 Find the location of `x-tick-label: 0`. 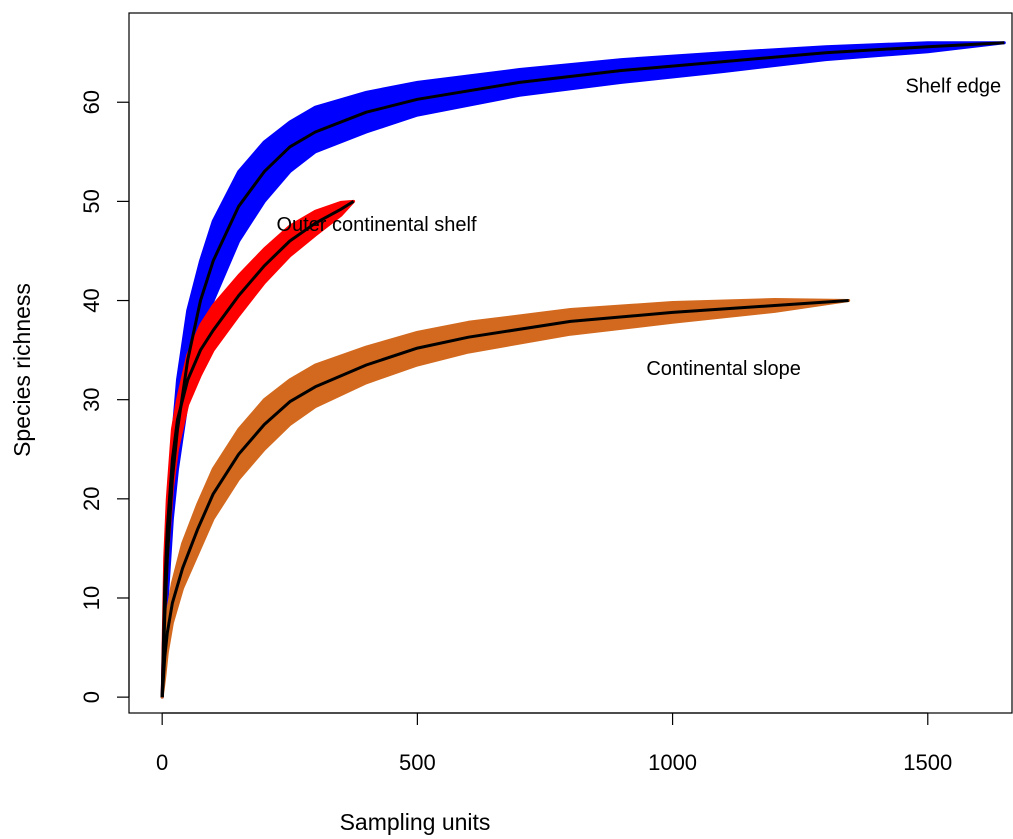

x-tick-label: 0 is located at coordinates (162, 762).